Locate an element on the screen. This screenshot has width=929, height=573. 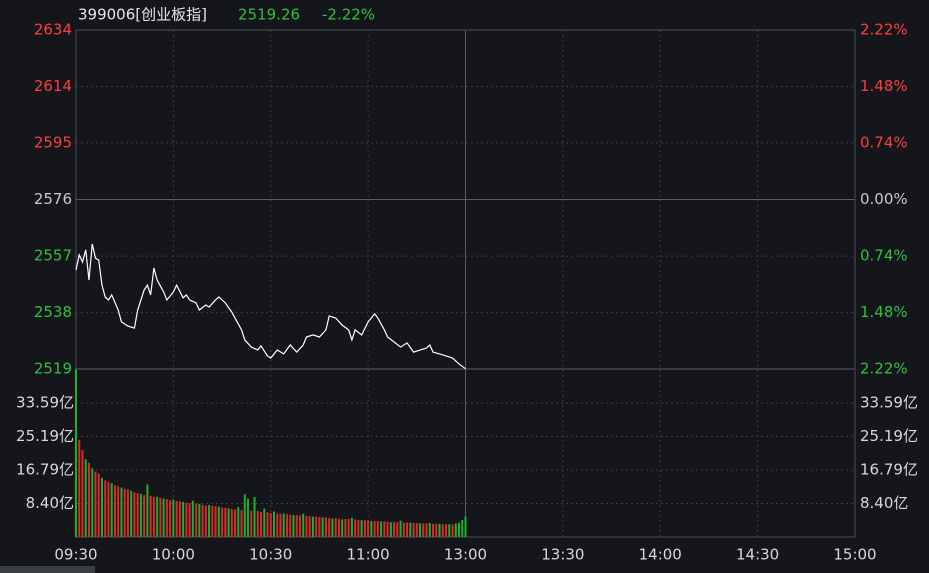
y-tick-label: 2538 is located at coordinates (53, 312).